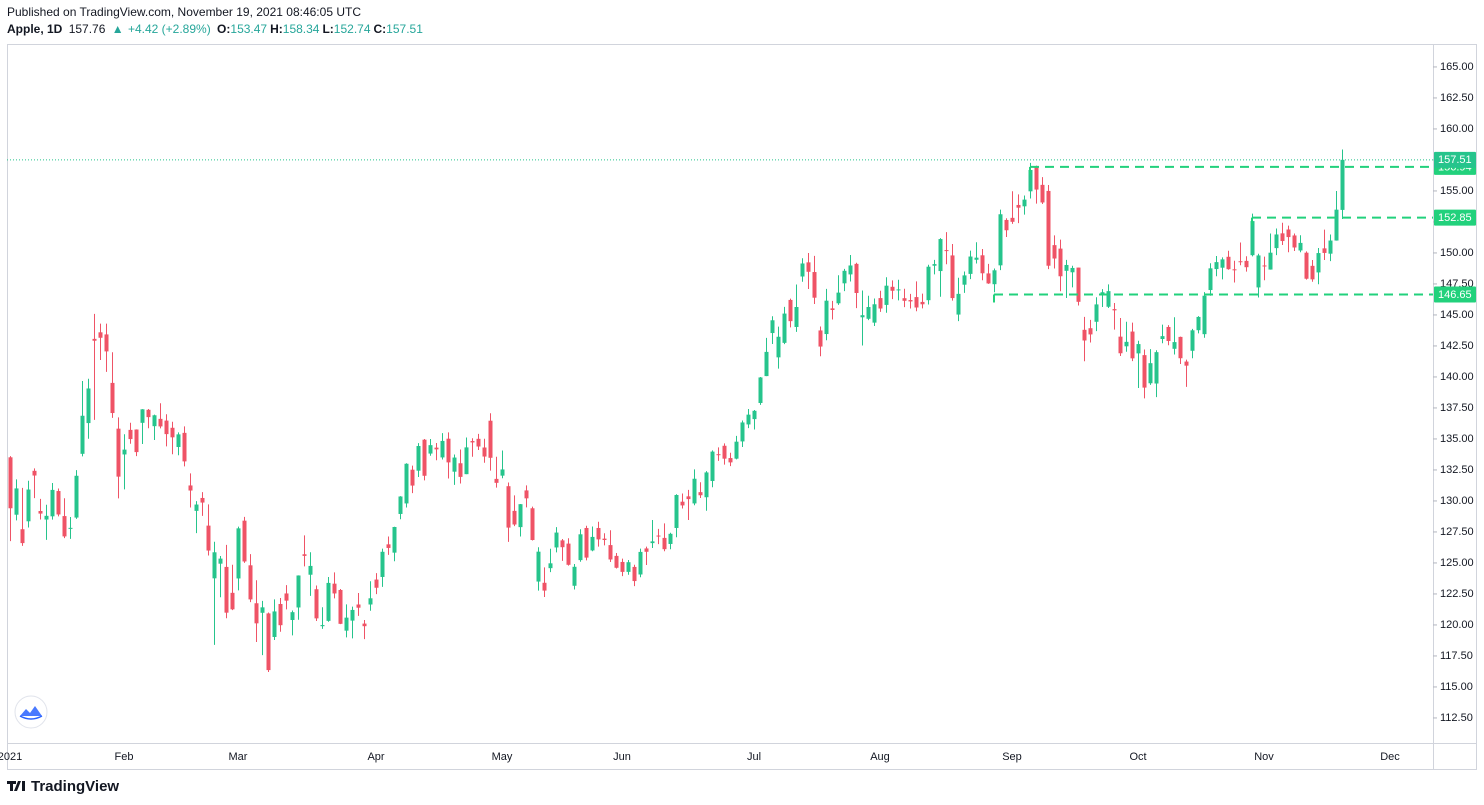  I want to click on y-tick-label: 160.00, so click(1457, 129).